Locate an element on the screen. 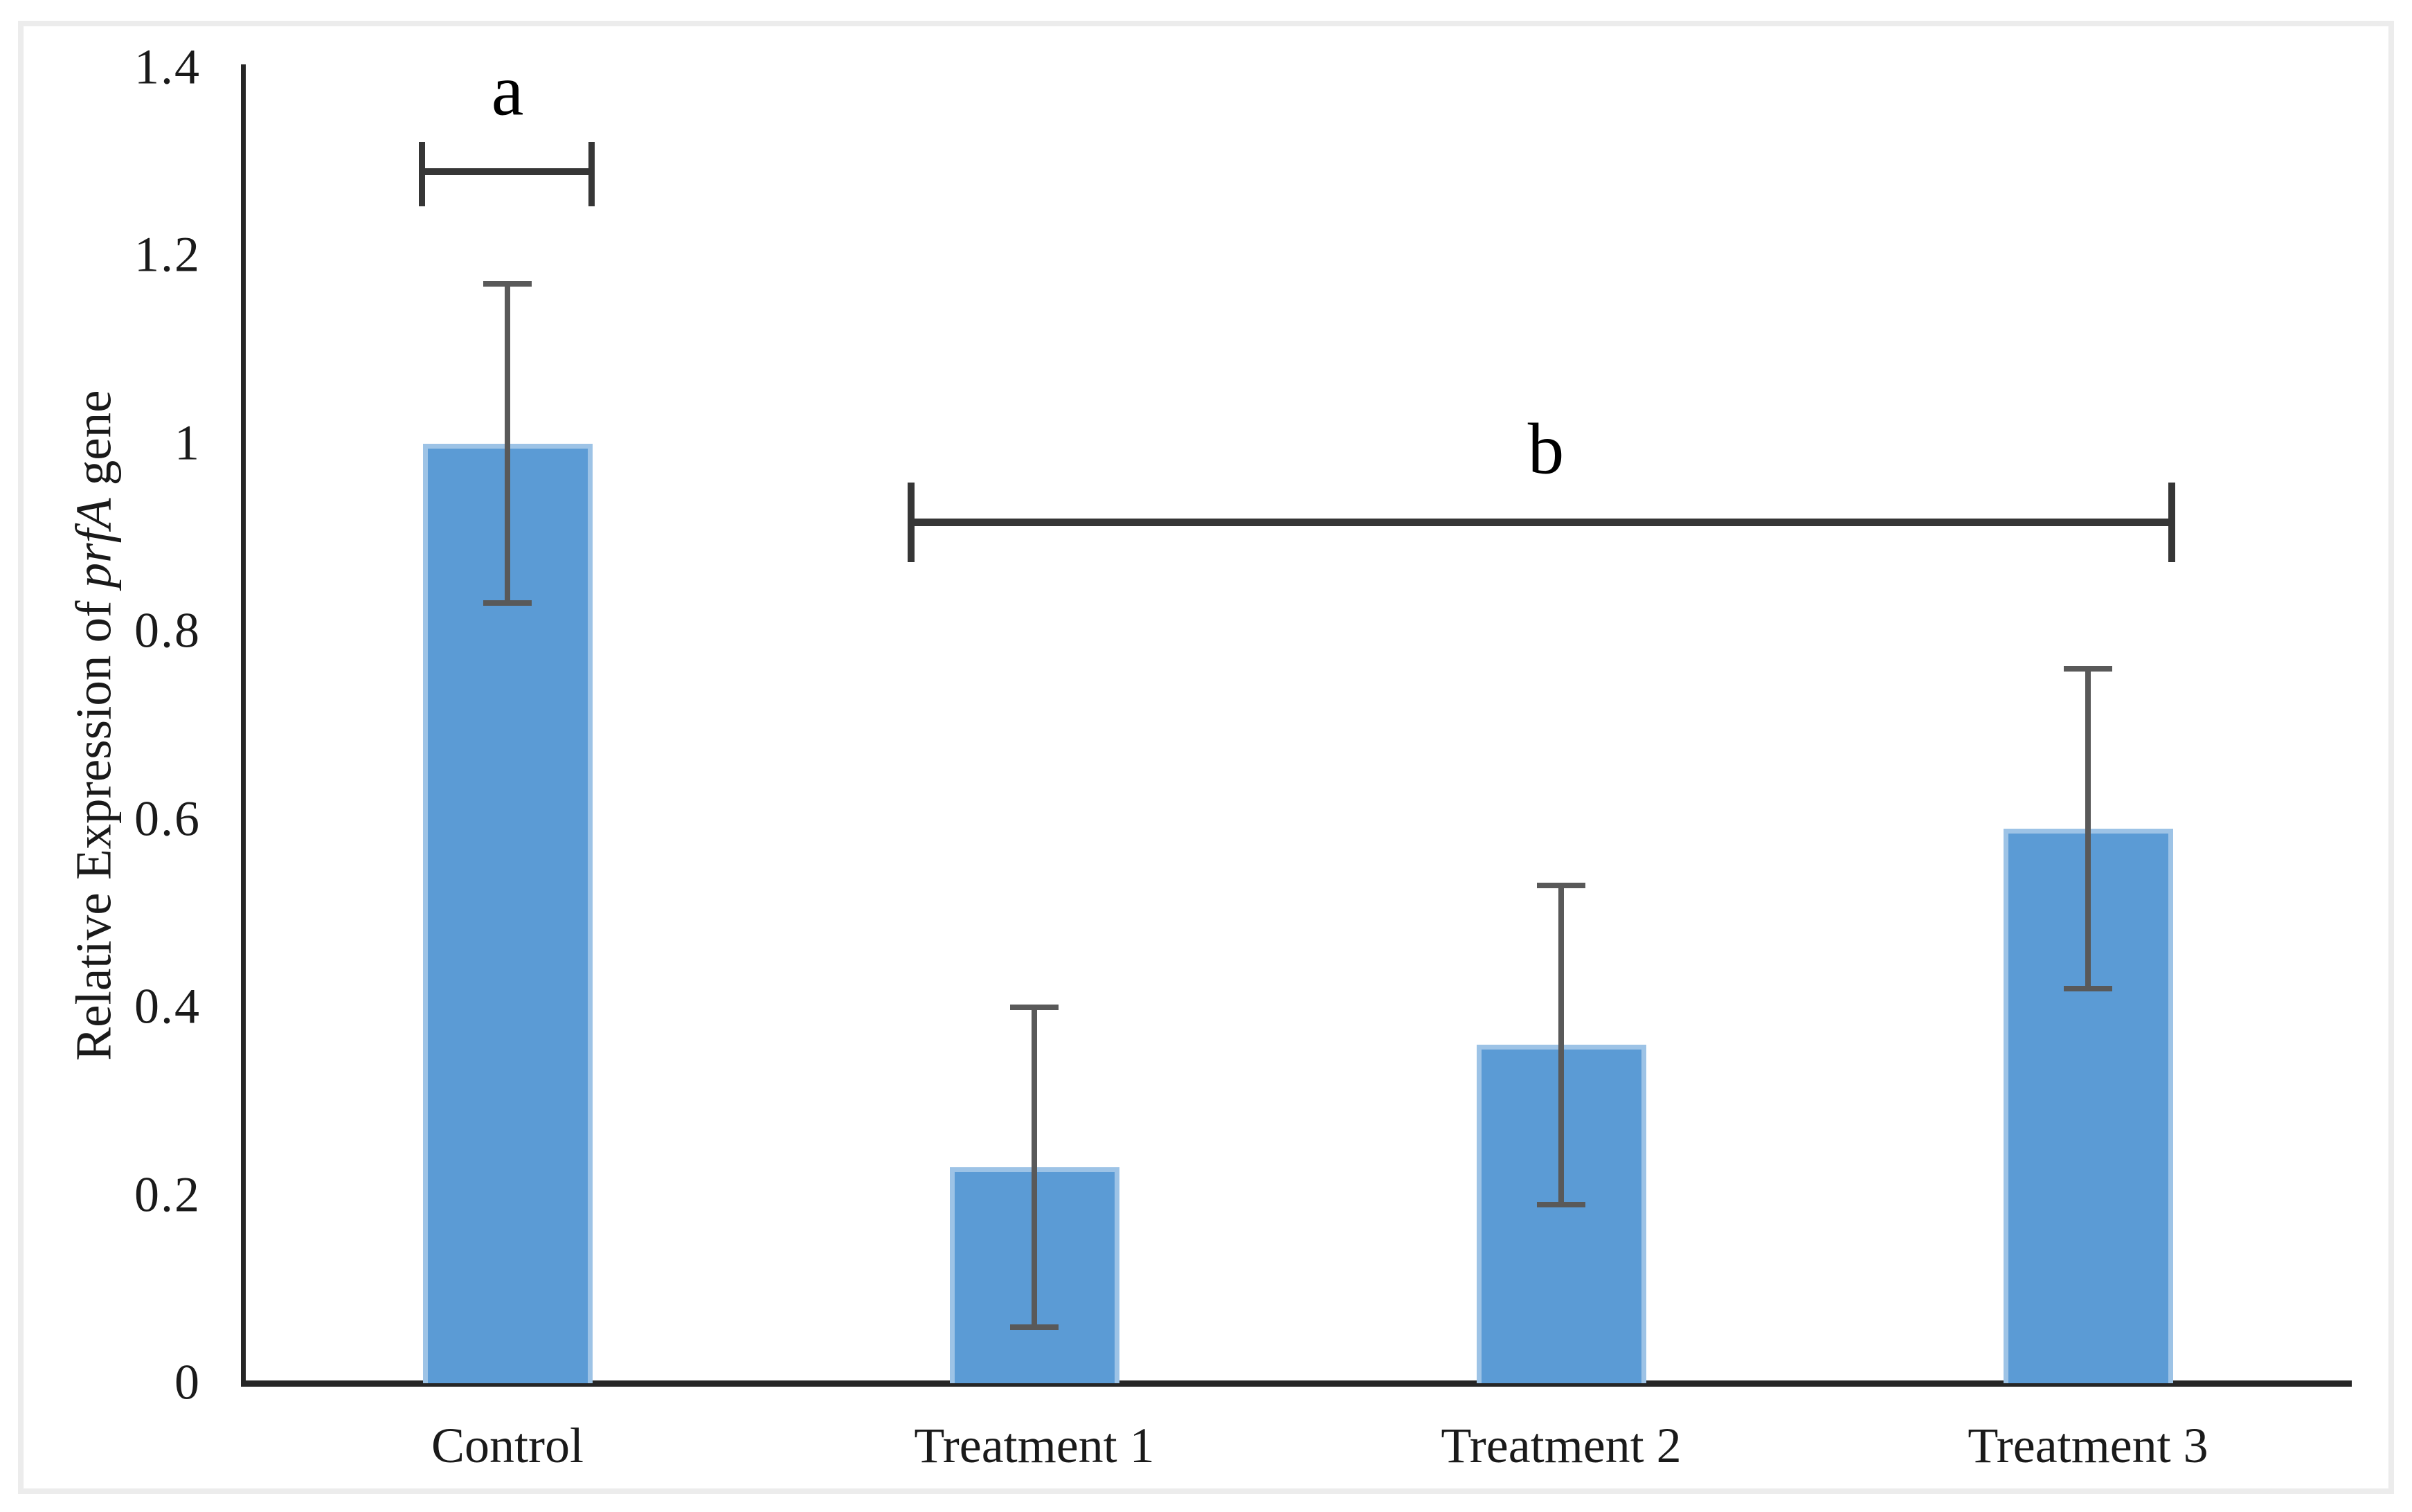 This screenshot has height=1512, width=2412. x-axis-label-treatment-2: Treatment 2 is located at coordinates (1561, 1445).